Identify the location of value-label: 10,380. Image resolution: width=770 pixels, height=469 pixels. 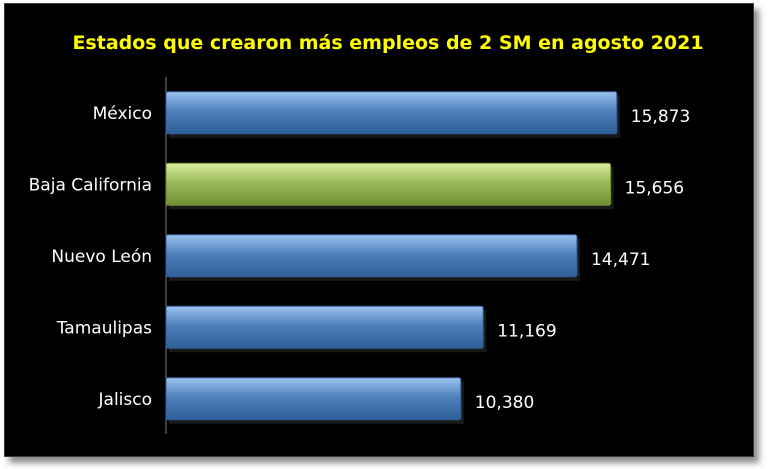
(504, 403).